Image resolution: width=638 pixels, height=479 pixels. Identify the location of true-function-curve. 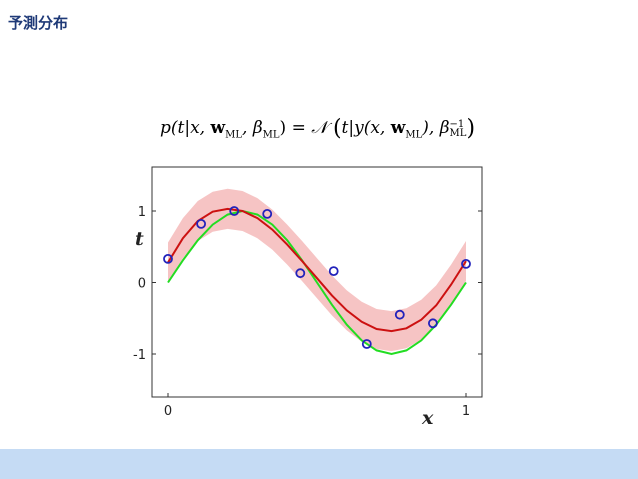
(317, 282).